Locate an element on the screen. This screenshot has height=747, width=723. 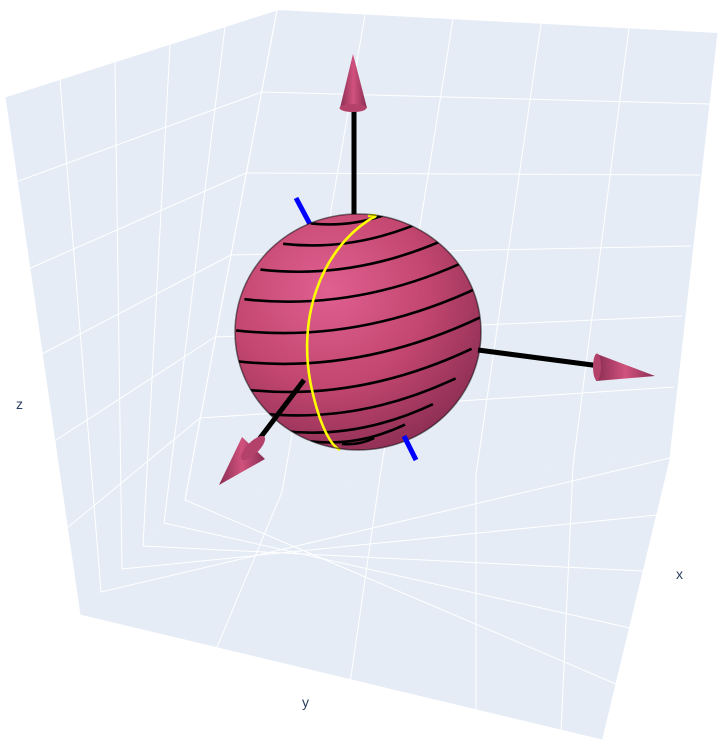
y-axis-arrowhead is located at coordinates (242, 460).